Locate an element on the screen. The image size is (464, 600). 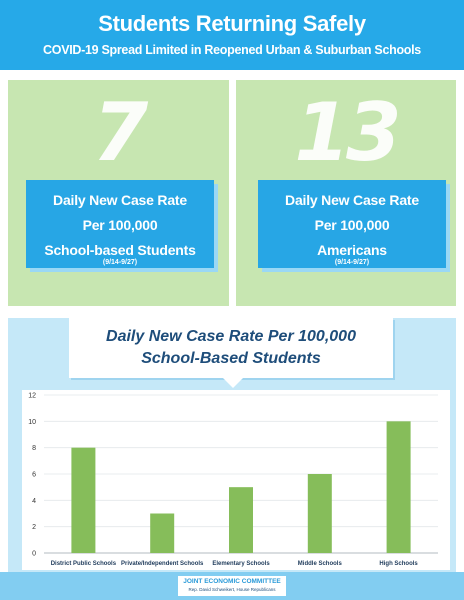
y-tick-label: 0 is located at coordinates (34, 554).